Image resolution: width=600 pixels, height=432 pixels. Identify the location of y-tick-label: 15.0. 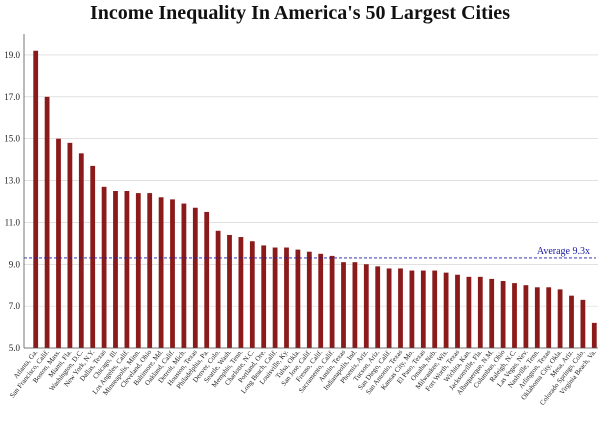
(12, 139).